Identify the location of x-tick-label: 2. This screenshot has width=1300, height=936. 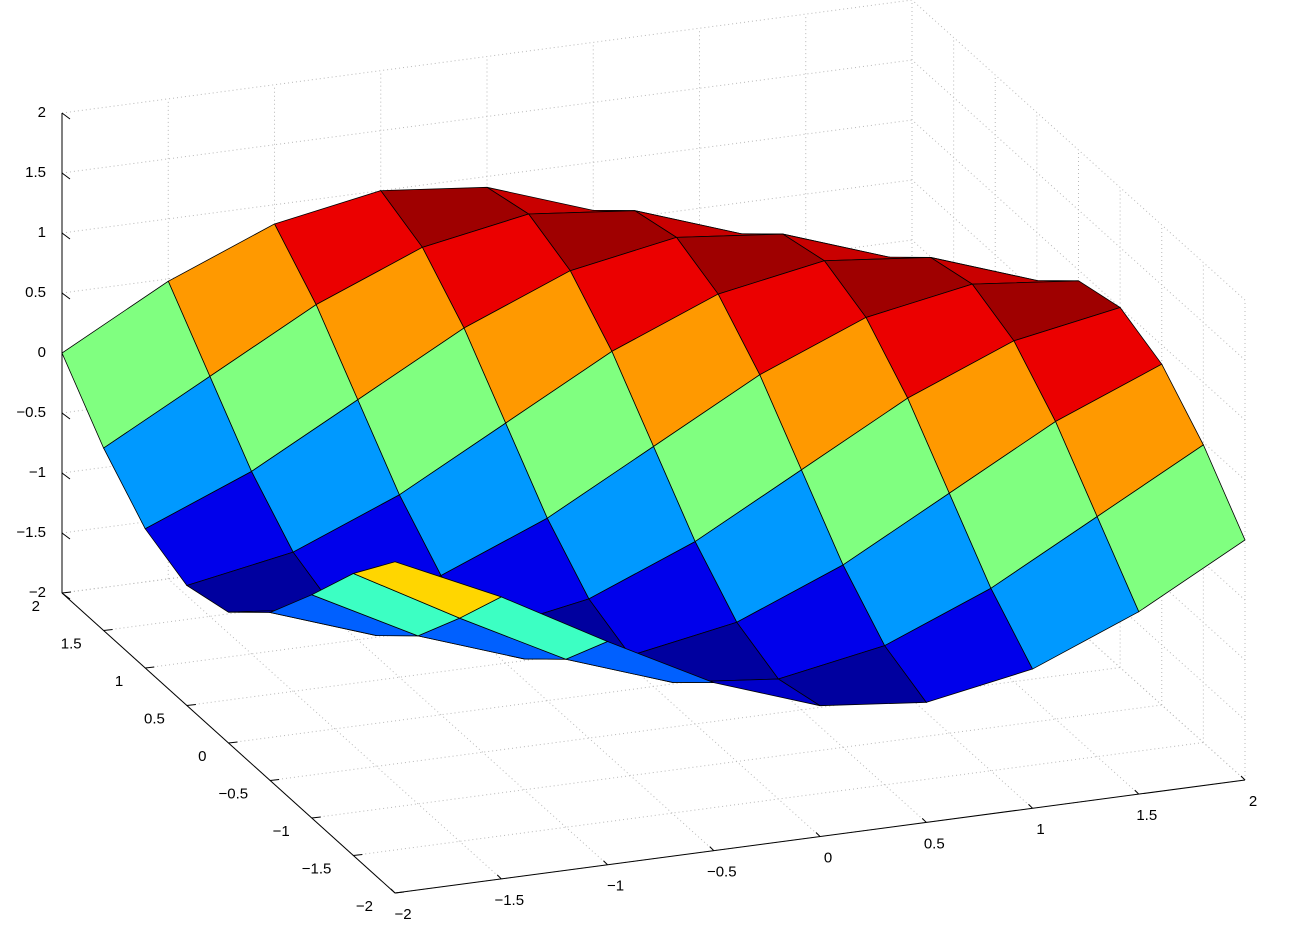
(1253, 801).